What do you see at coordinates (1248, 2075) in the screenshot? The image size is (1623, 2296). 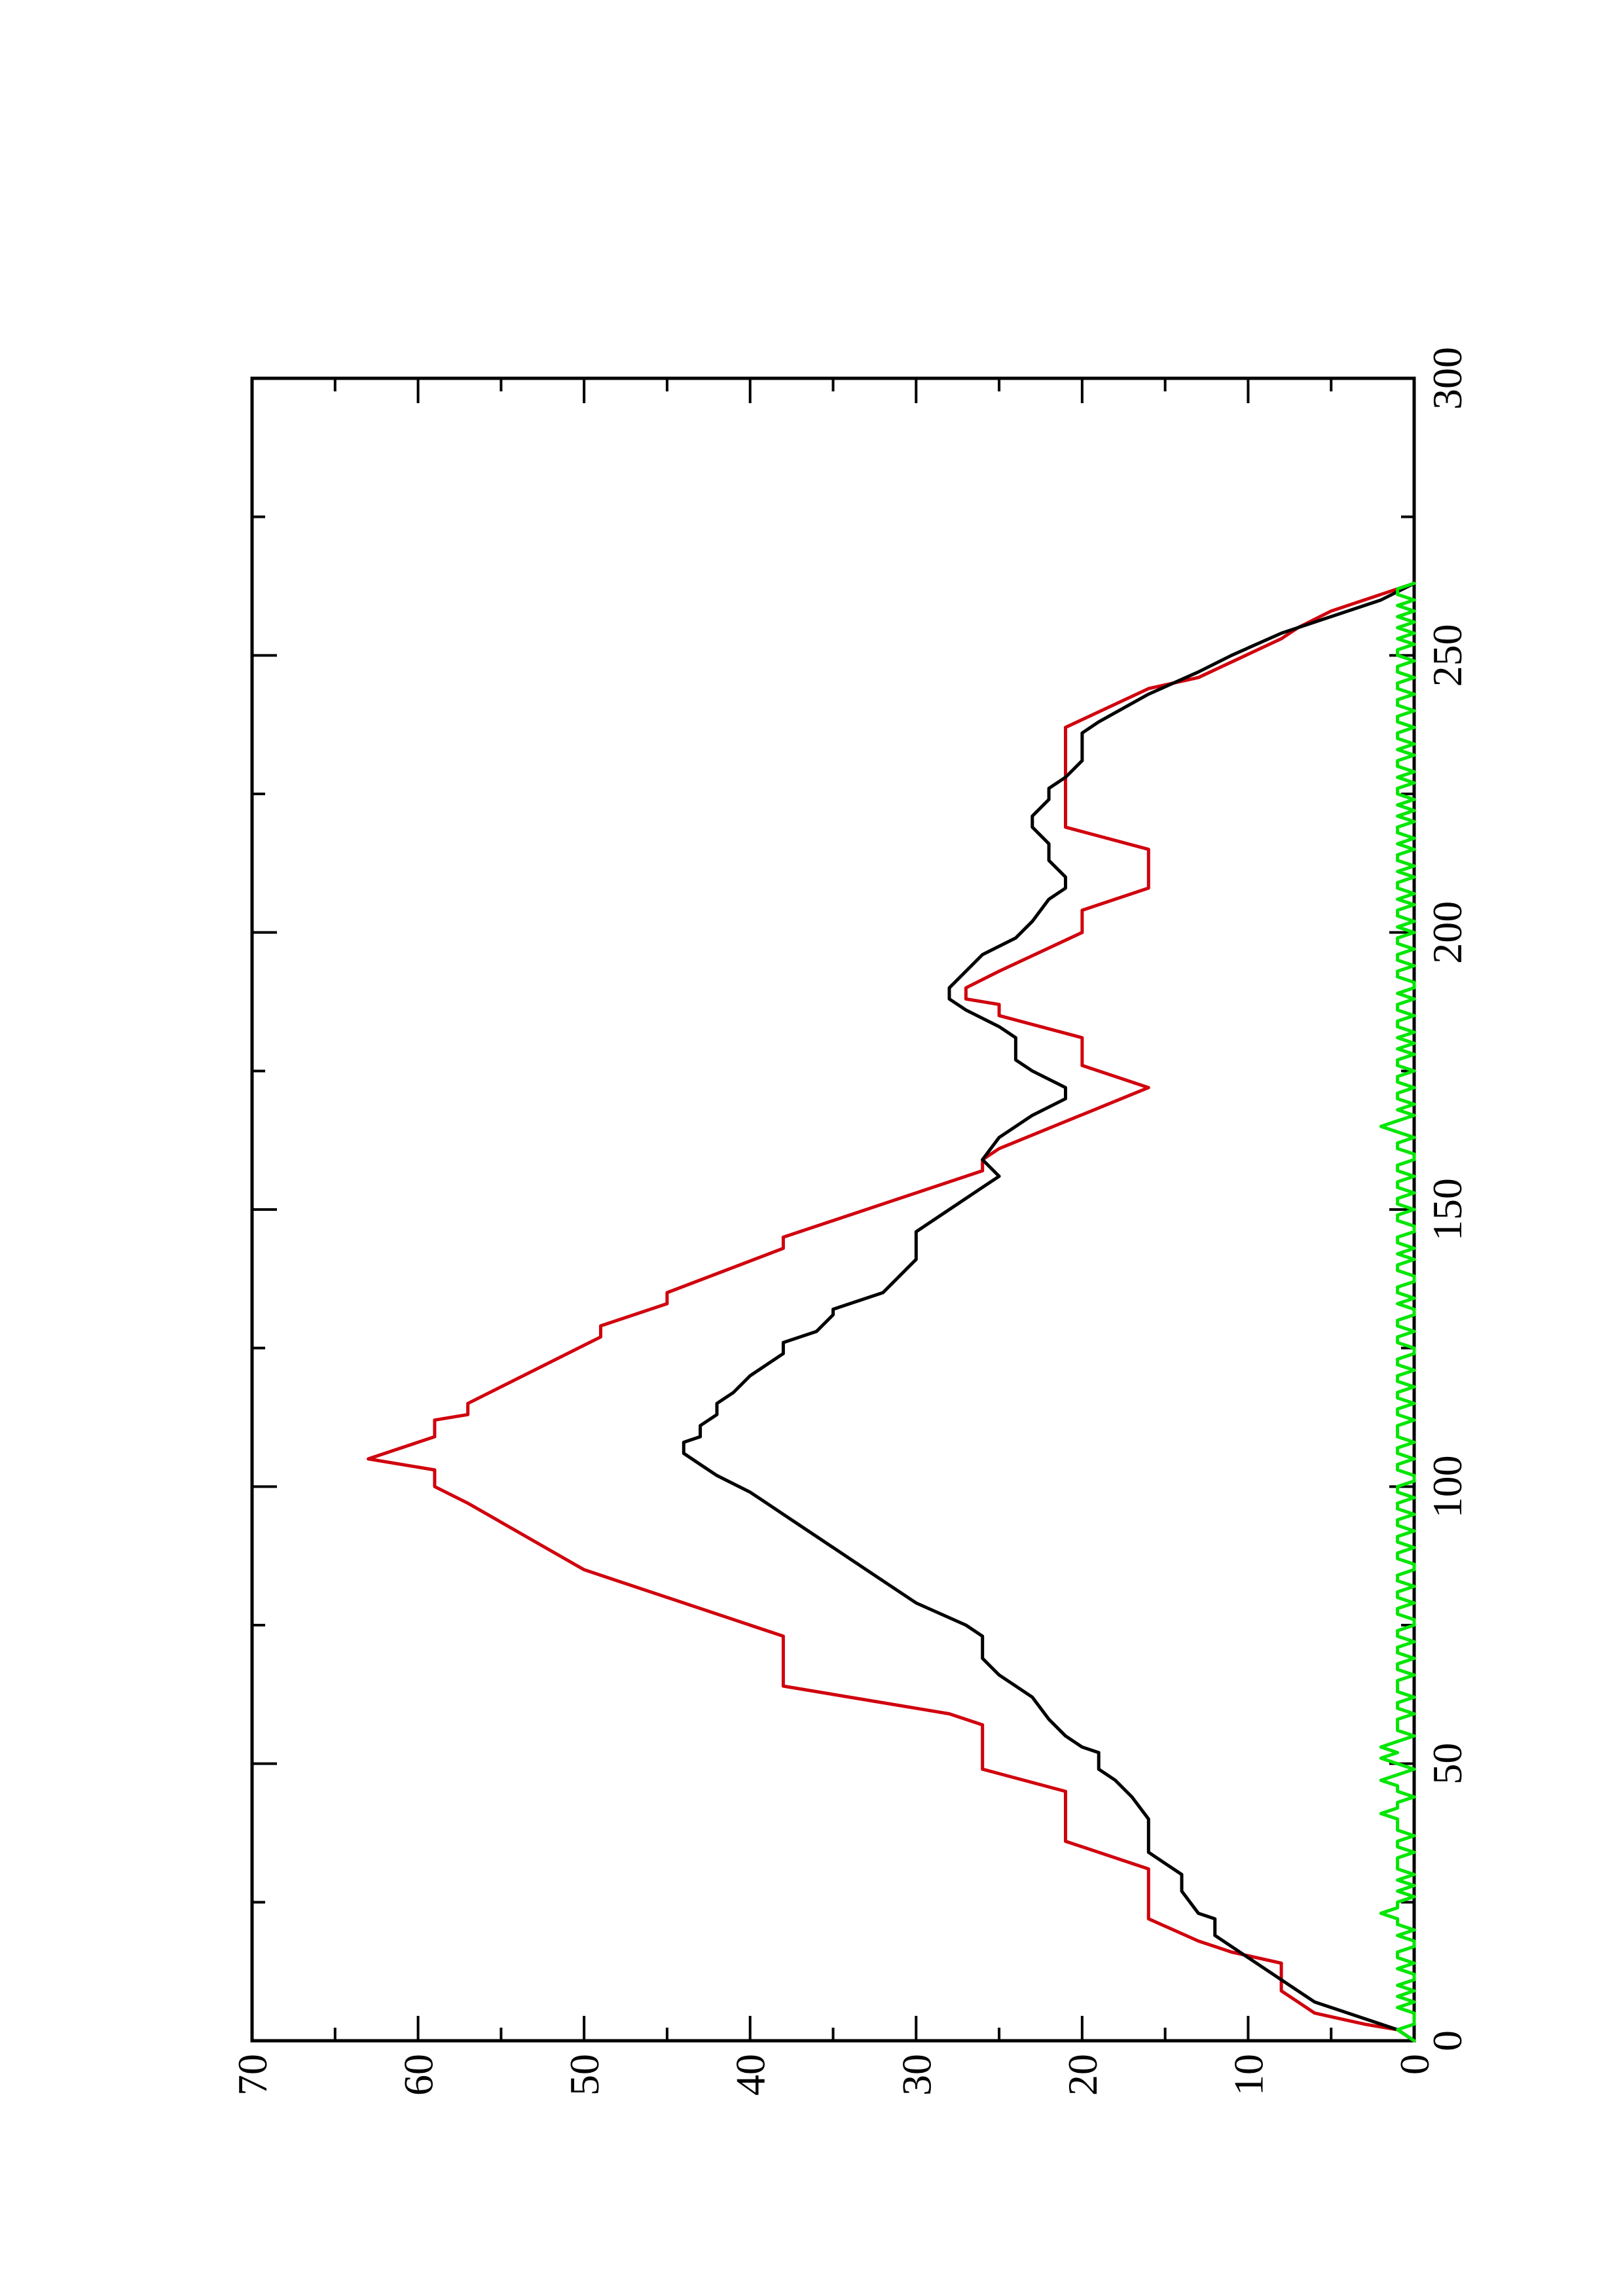 I see `y-tick-label: 10` at bounding box center [1248, 2075].